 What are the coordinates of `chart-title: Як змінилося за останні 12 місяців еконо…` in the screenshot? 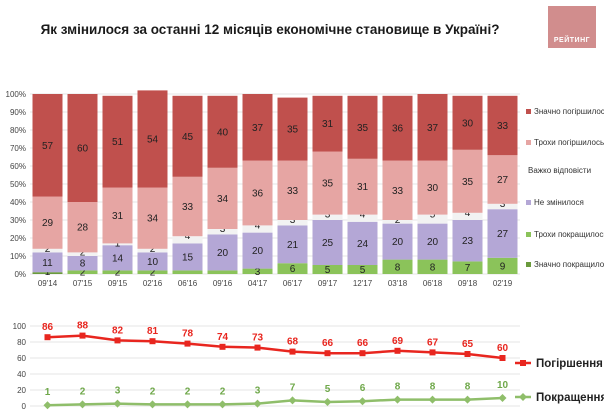 It's located at (270, 29).